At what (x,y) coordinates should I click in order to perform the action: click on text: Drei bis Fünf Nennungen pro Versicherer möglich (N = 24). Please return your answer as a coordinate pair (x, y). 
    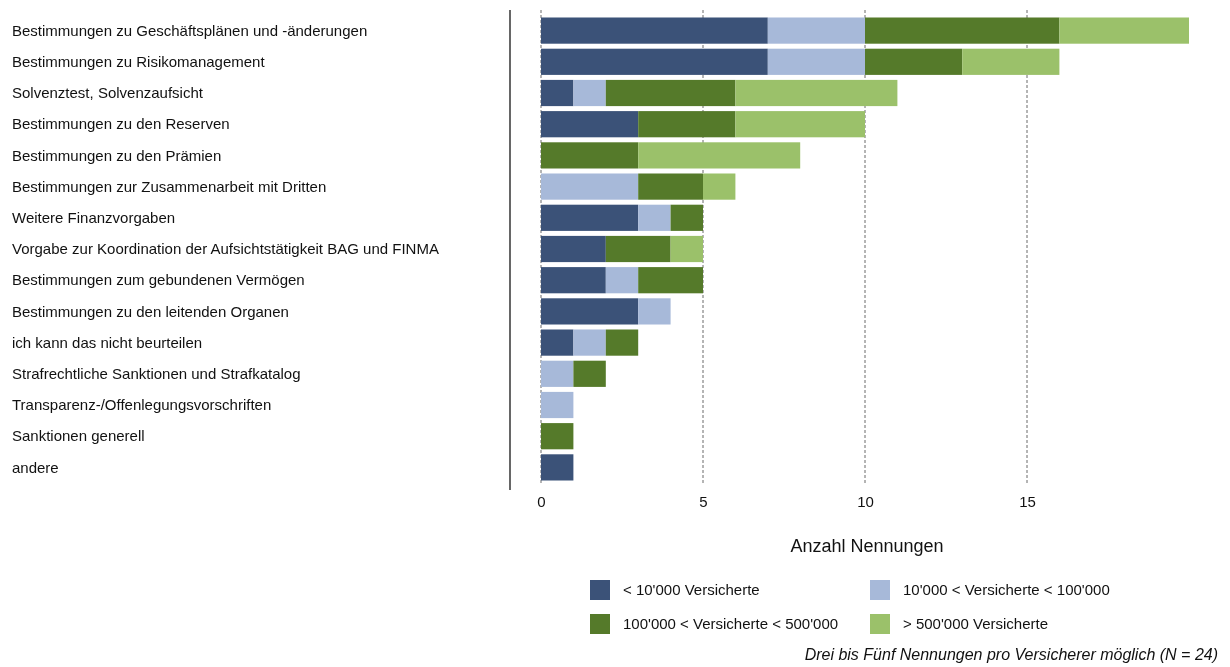
    Looking at the image, I should click on (1011, 654).